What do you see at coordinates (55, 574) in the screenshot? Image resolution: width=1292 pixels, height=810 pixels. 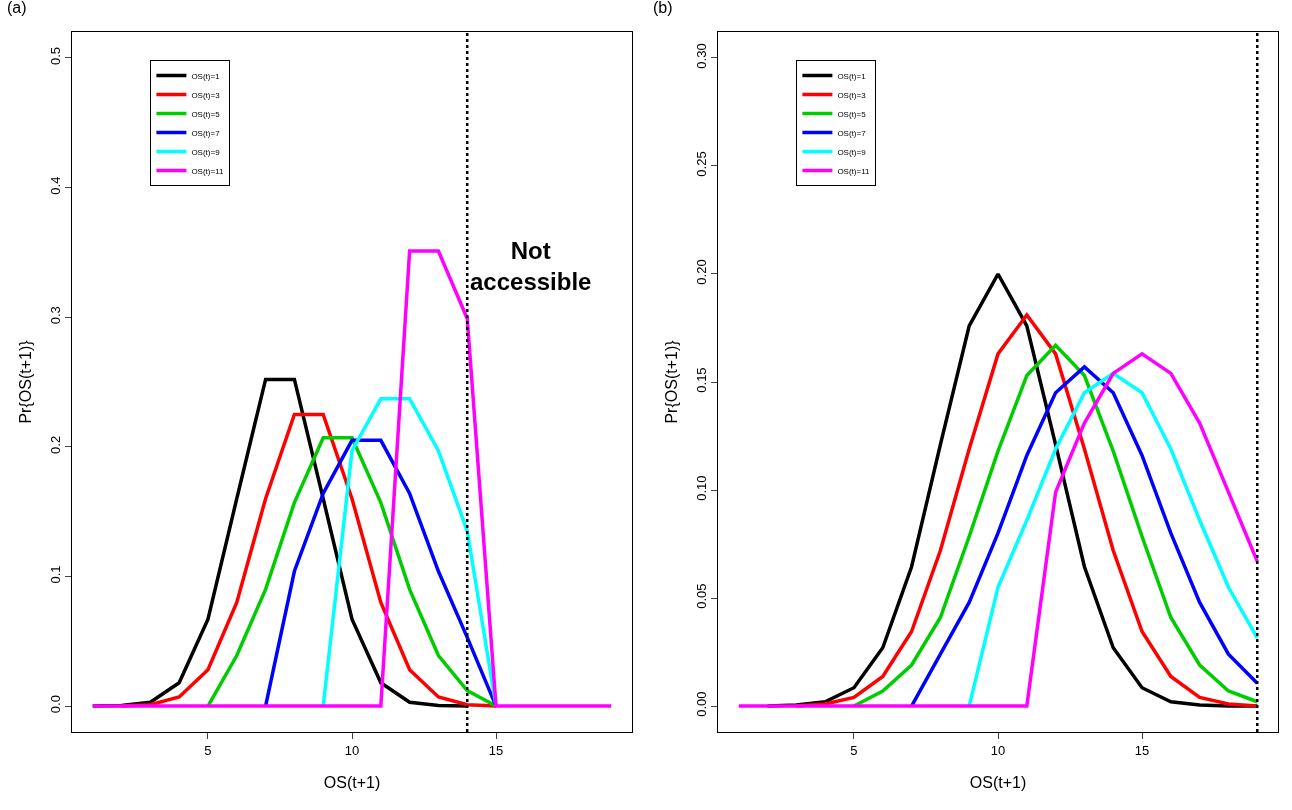 I see `y-tick-label: 0.1` at bounding box center [55, 574].